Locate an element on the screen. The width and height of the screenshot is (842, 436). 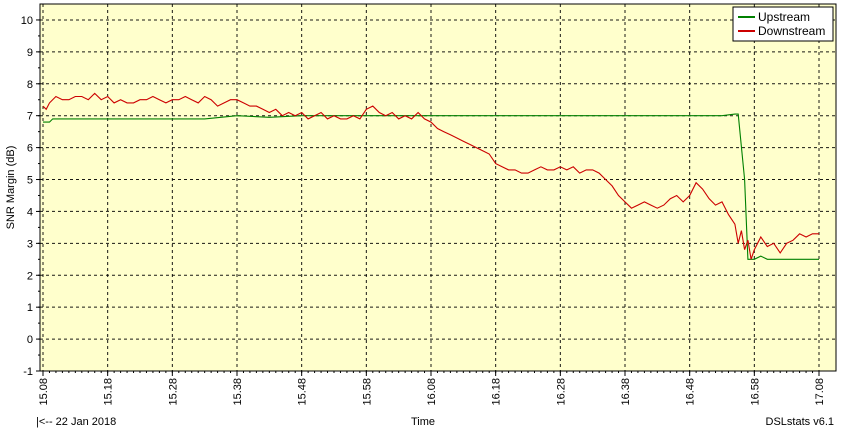
x-tick-label: 16.58 is located at coordinates (755, 392).